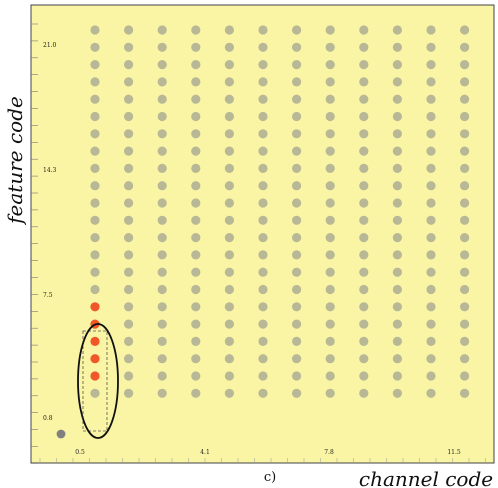 Image resolution: width=498 pixels, height=488 pixels. Describe the element at coordinates (329, 452) in the screenshot. I see `x-tick-label: 7.8` at that location.